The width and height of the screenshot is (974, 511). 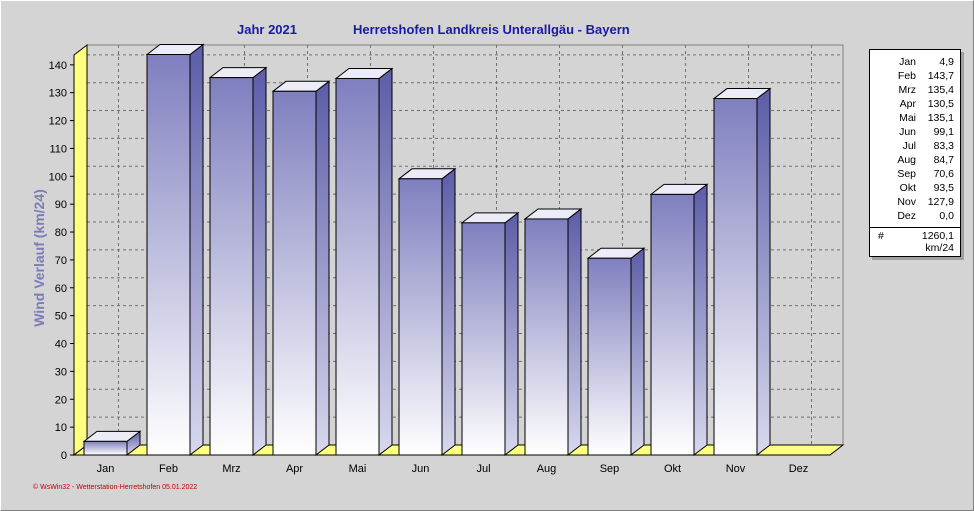 I want to click on legend-value: 130,5, so click(x=940, y=104).